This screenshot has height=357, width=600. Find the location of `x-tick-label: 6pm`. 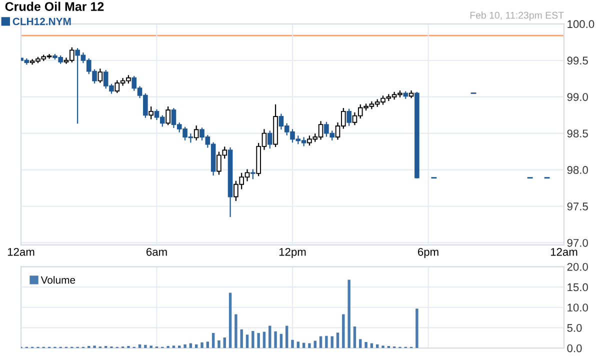

x-tick-label: 6pm is located at coordinates (428, 253).